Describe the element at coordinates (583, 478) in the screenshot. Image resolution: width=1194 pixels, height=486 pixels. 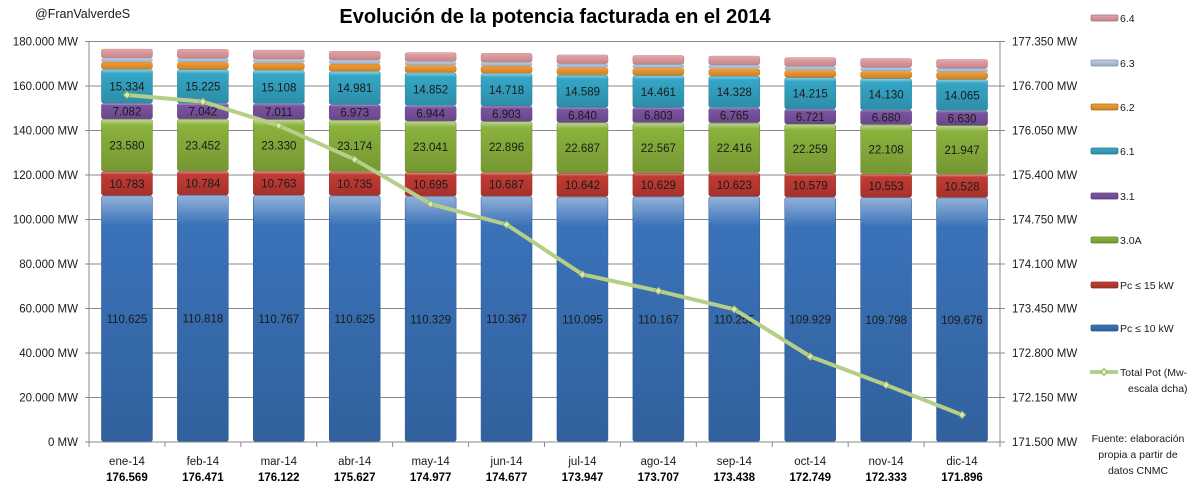
I see `category-total: 173.947` at that location.